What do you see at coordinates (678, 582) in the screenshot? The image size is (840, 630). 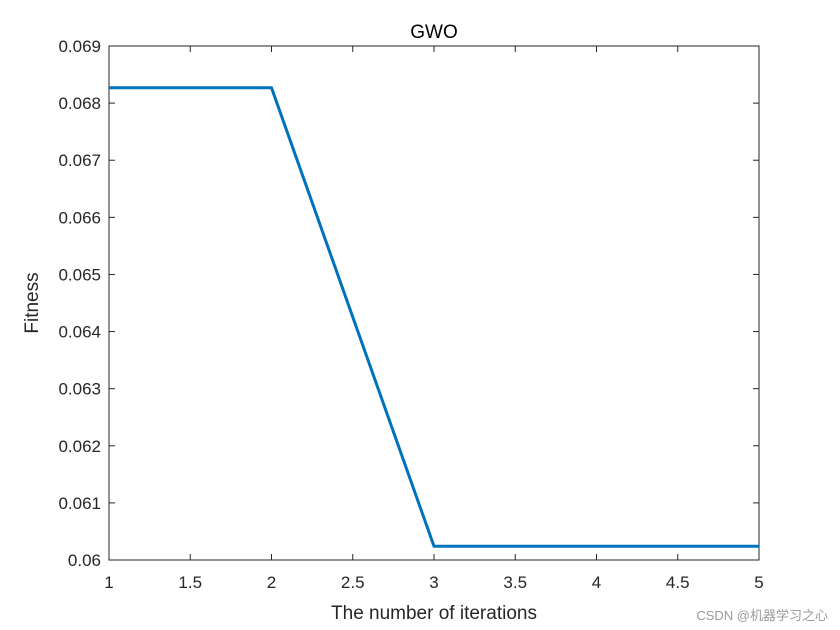 I see `x-tick-label: 4.5` at bounding box center [678, 582].